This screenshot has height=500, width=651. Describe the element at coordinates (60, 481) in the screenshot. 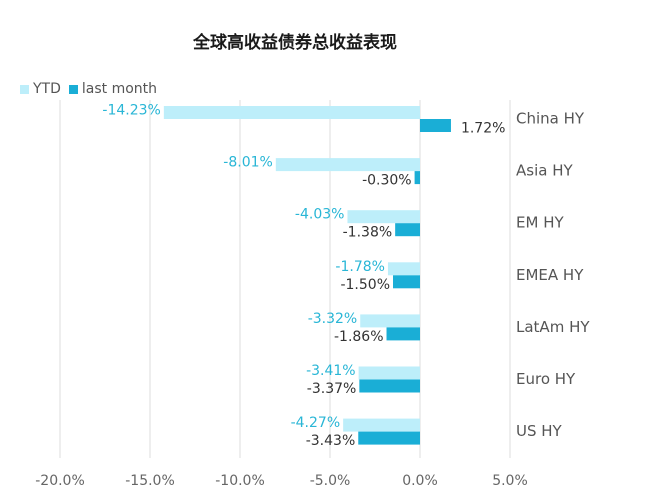

I see `x-tick-label: -20.0%` at that location.